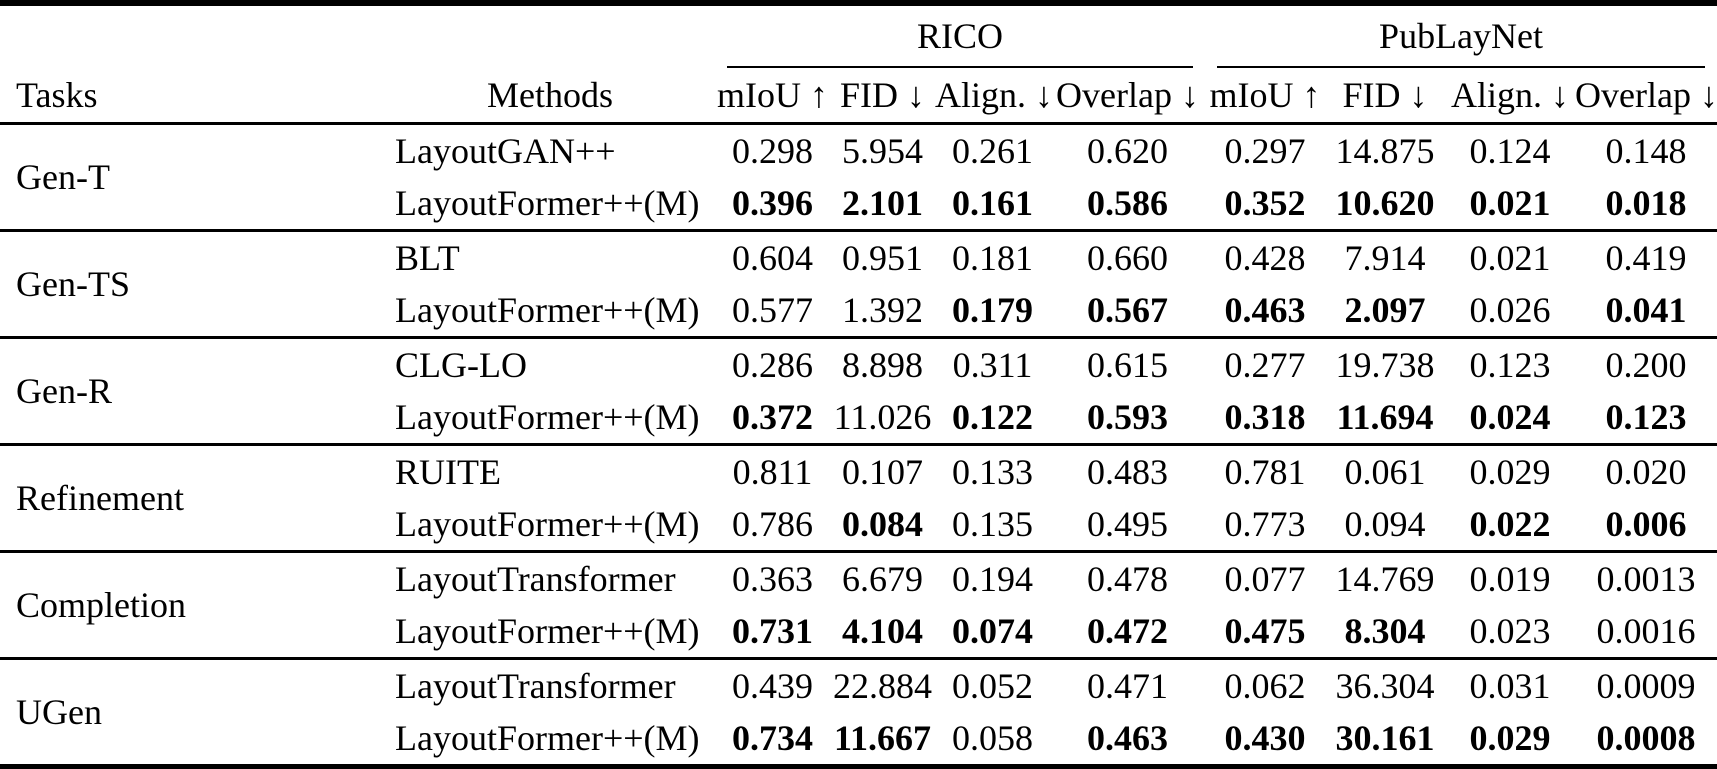 The image size is (1717, 769). Describe the element at coordinates (1127, 365) in the screenshot. I see `cell-value: 0.615` at that location.